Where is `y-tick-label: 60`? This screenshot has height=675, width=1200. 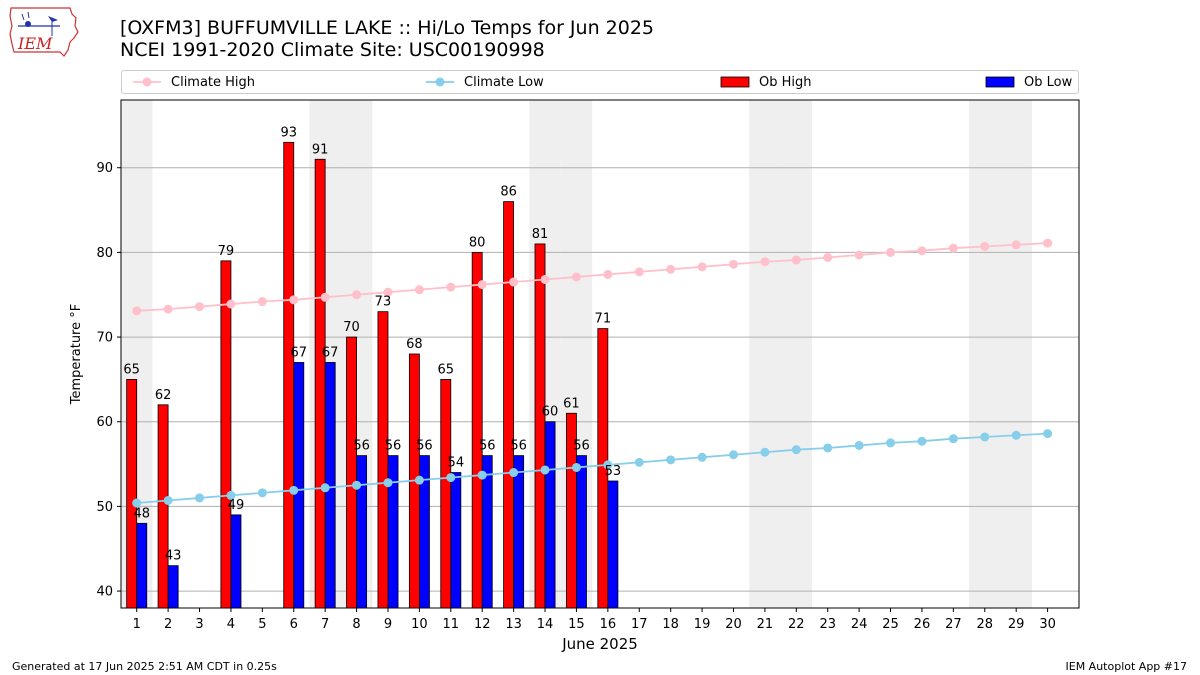 y-tick-label: 60 is located at coordinates (104, 422).